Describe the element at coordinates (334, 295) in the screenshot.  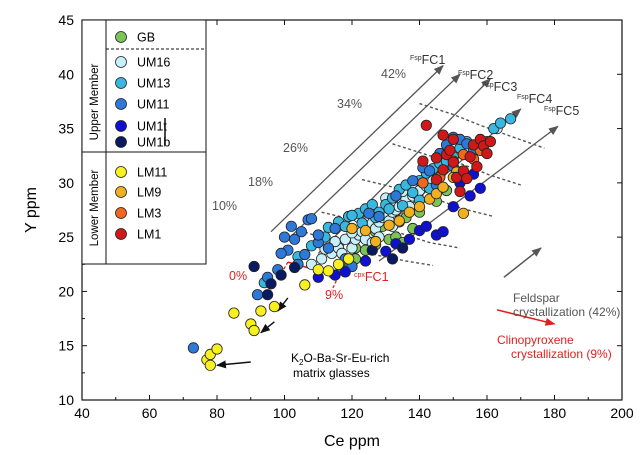
I see `cpx-nine-percent-label: 9%` at that location.